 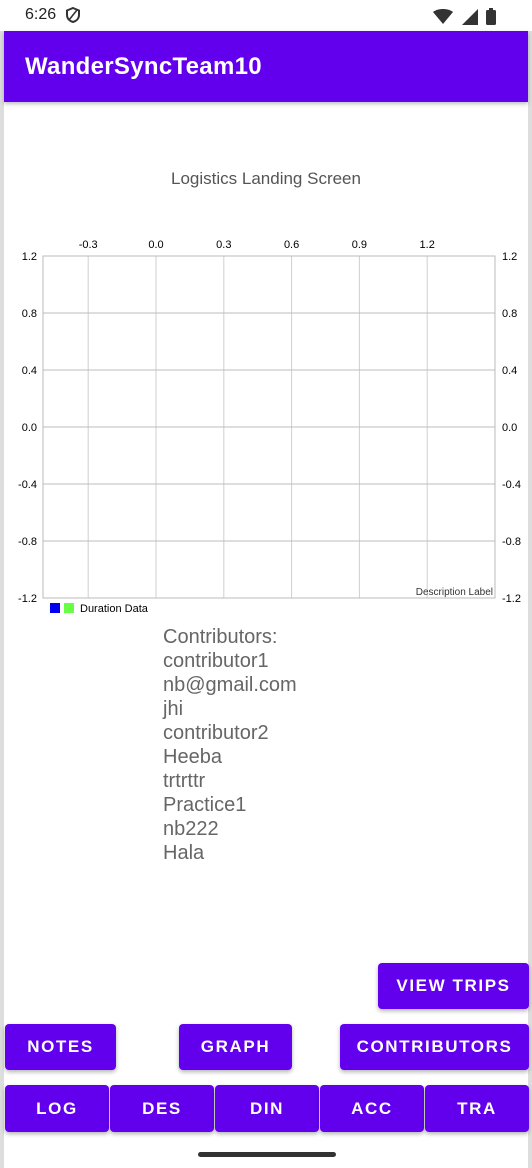 I want to click on legend-swatch-blue, so click(x=55, y=608).